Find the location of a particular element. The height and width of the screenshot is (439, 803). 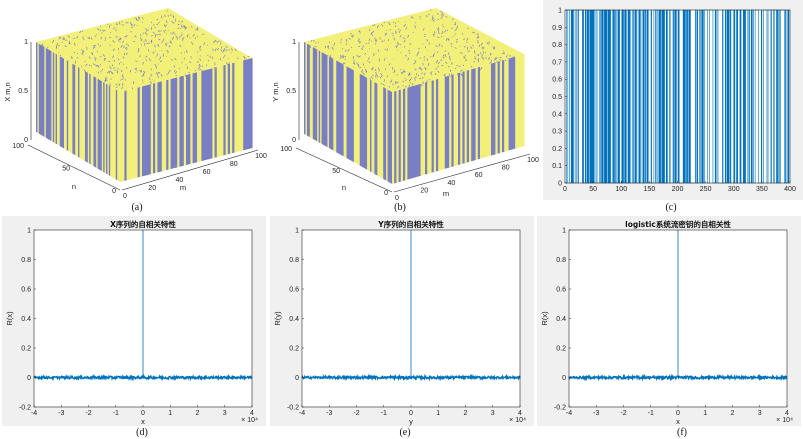

m-tick-label: 40 is located at coordinates (180, 180).